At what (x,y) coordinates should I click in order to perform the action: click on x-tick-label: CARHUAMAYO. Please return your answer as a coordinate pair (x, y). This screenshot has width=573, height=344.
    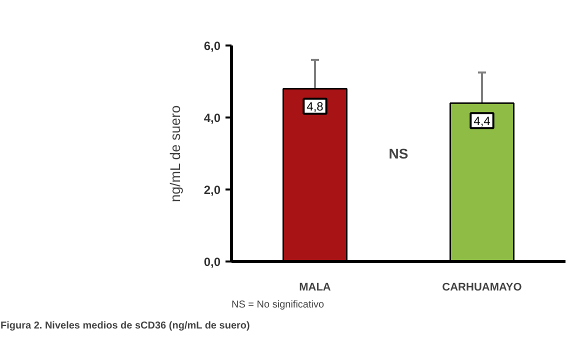
    Looking at the image, I should click on (482, 288).